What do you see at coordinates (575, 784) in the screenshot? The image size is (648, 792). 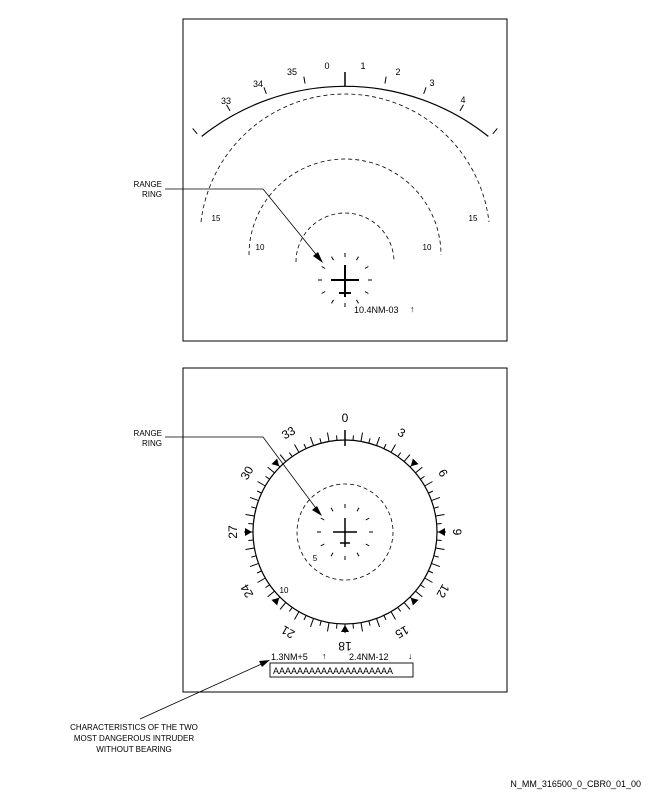 I see `figure-id: N_MM_316500_0_CBR0_01_00` at bounding box center [575, 784].